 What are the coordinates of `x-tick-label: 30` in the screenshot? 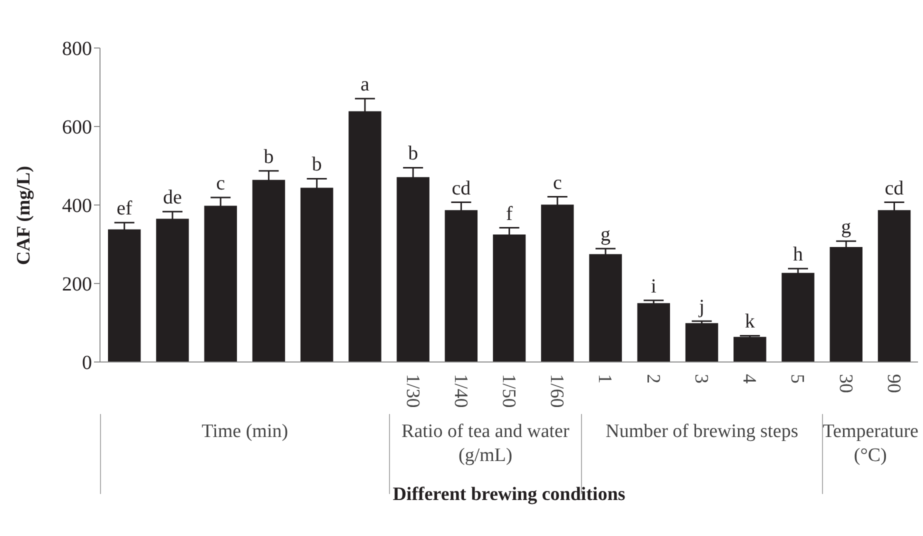 It's located at (845, 383).